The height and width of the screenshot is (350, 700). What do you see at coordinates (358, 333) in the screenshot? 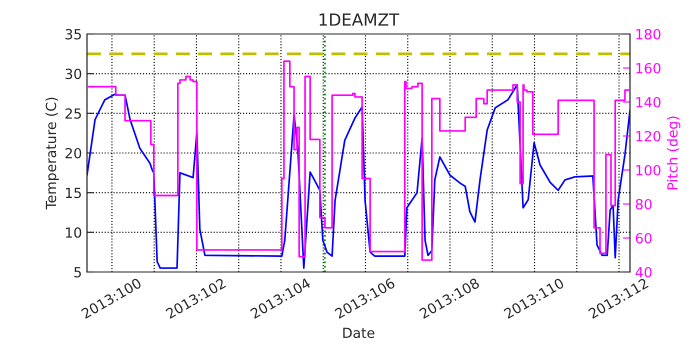
I see `x-axis-title: Date` at bounding box center [358, 333].